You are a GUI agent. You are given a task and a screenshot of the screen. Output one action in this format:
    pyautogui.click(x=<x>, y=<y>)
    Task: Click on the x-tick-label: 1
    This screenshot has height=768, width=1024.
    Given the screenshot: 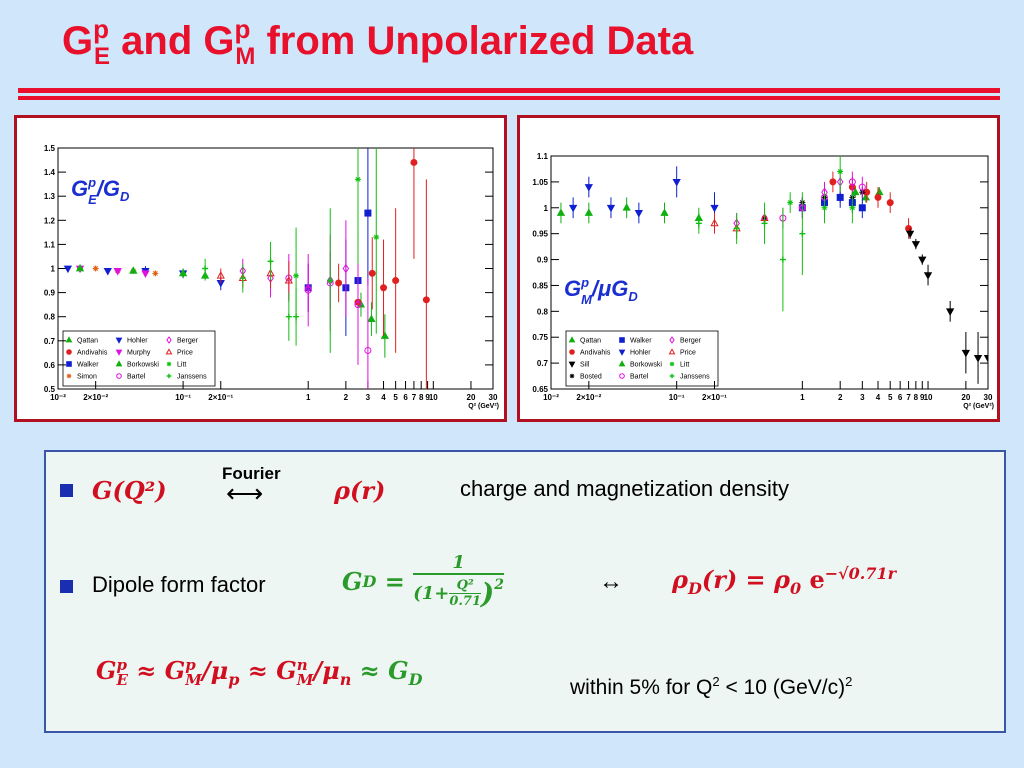 What is the action you would take?
    pyautogui.click(x=308, y=397)
    